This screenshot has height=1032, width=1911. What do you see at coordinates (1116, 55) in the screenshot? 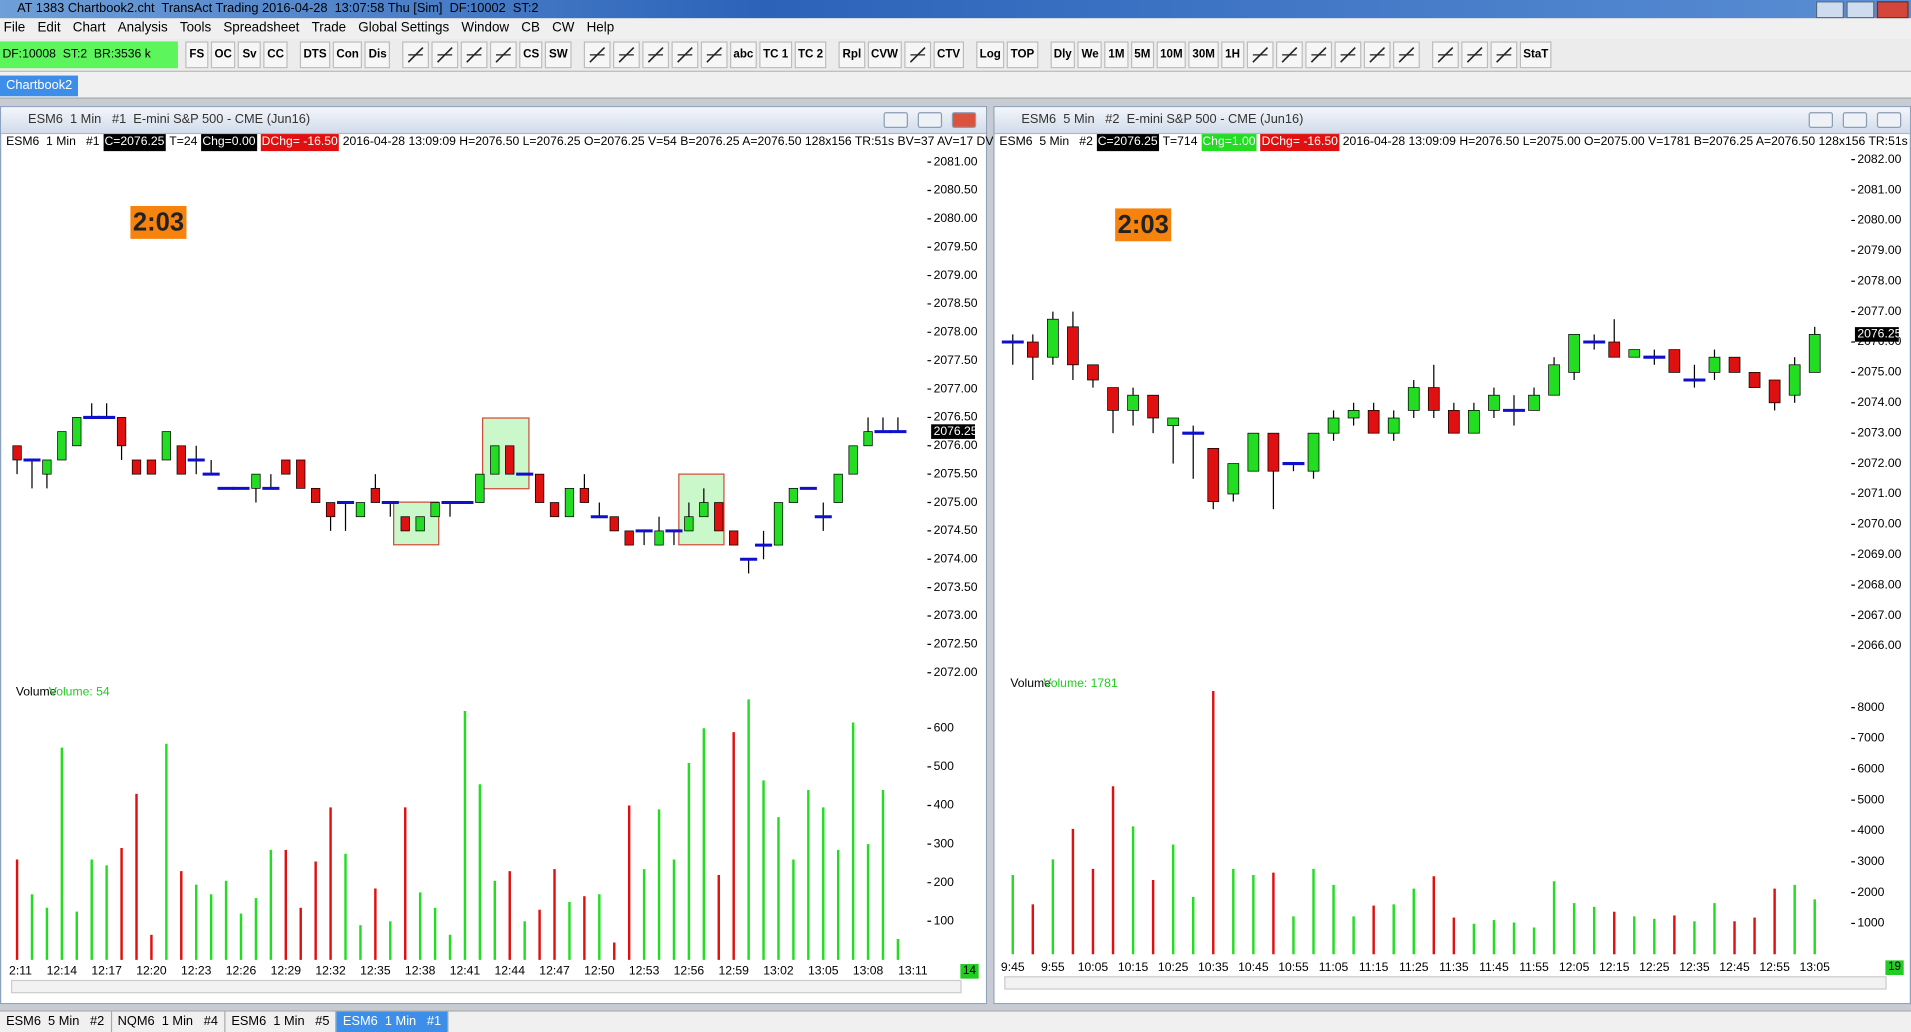
I see `tool-button: 1M` at bounding box center [1116, 55].